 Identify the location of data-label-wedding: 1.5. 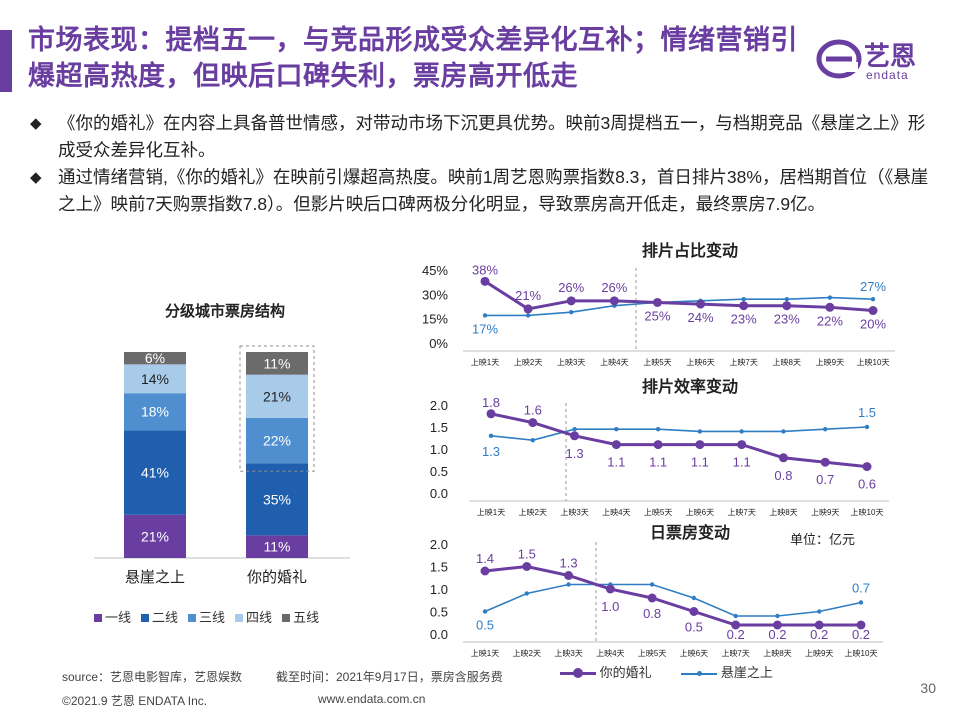
(527, 554).